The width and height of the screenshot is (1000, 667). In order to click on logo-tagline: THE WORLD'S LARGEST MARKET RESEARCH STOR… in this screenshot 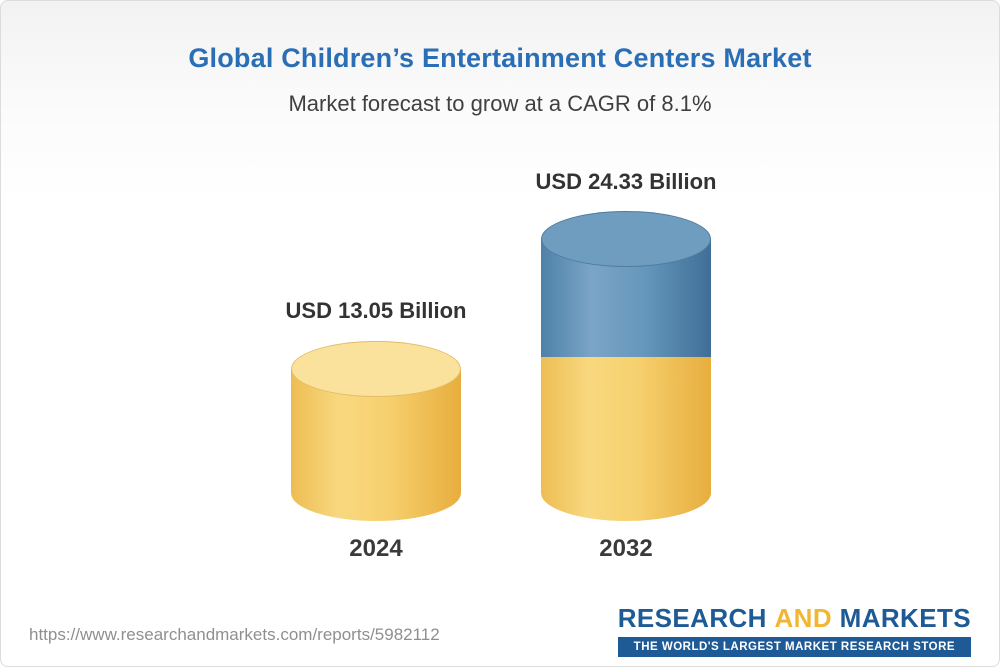, I will do `click(794, 647)`.